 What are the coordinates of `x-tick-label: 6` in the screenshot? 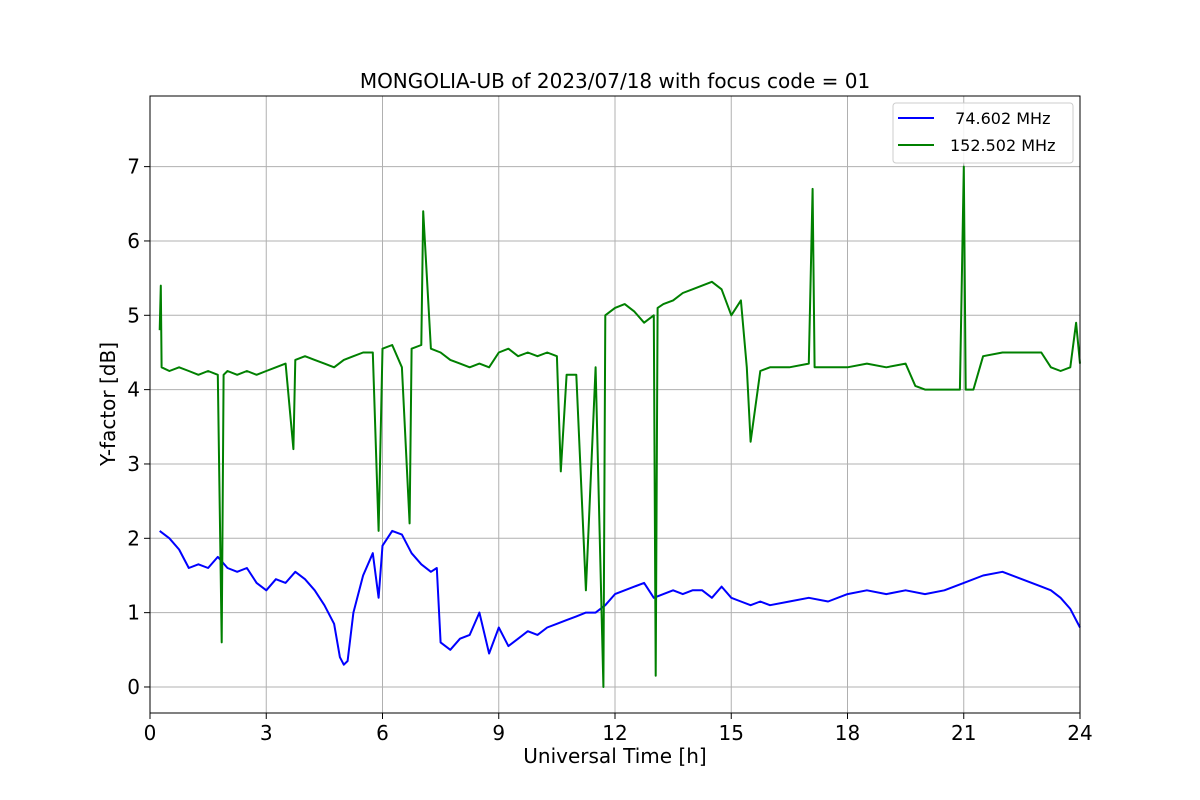 It's located at (382, 733).